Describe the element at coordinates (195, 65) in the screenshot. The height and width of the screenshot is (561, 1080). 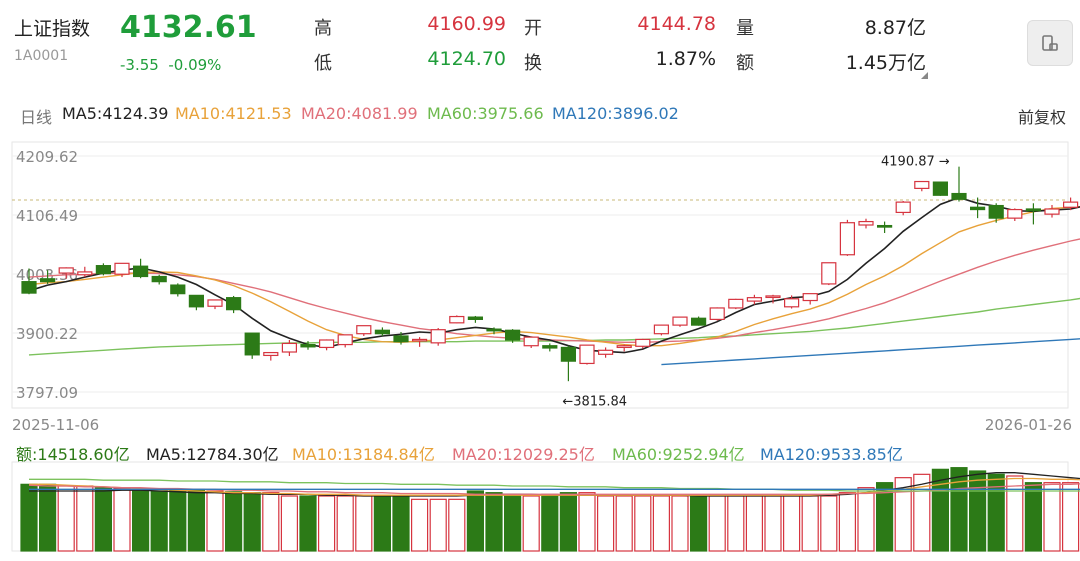
I see `change-percent: -0.09%` at that location.